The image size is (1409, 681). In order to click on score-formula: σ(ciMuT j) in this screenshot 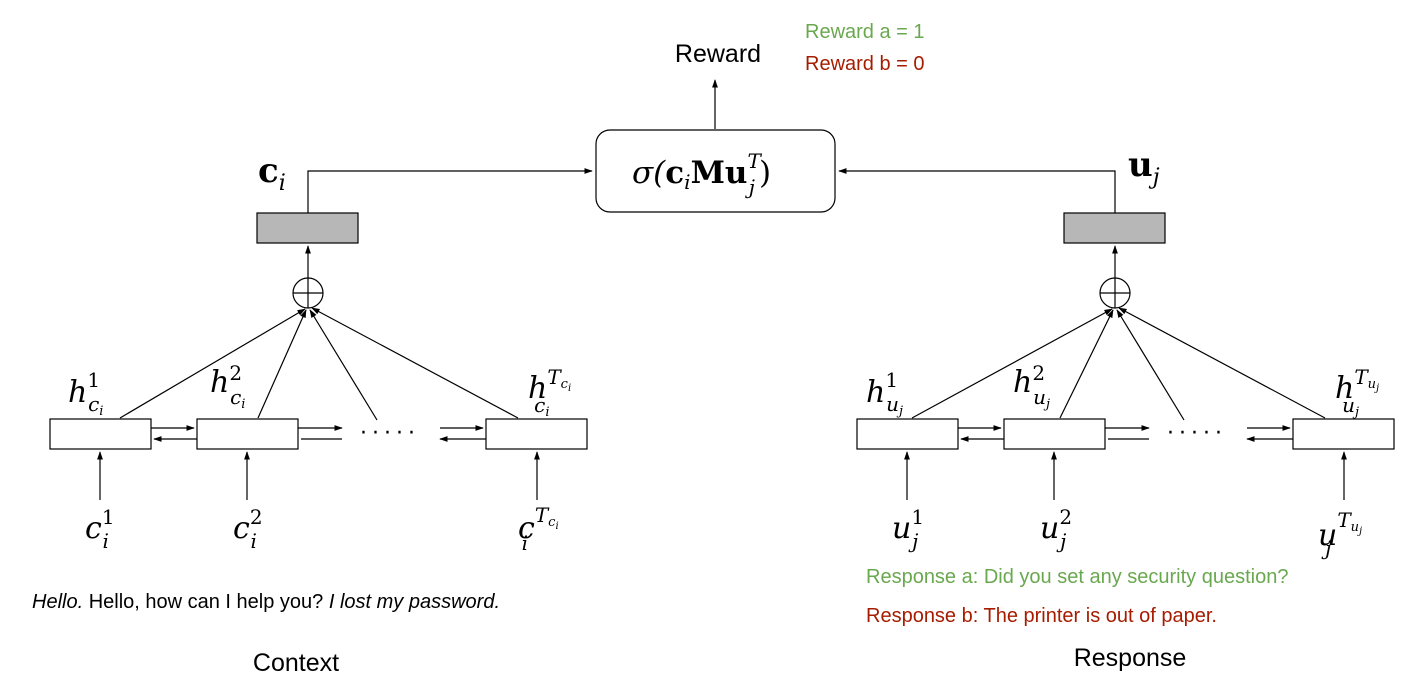, I will do `click(701, 174)`.